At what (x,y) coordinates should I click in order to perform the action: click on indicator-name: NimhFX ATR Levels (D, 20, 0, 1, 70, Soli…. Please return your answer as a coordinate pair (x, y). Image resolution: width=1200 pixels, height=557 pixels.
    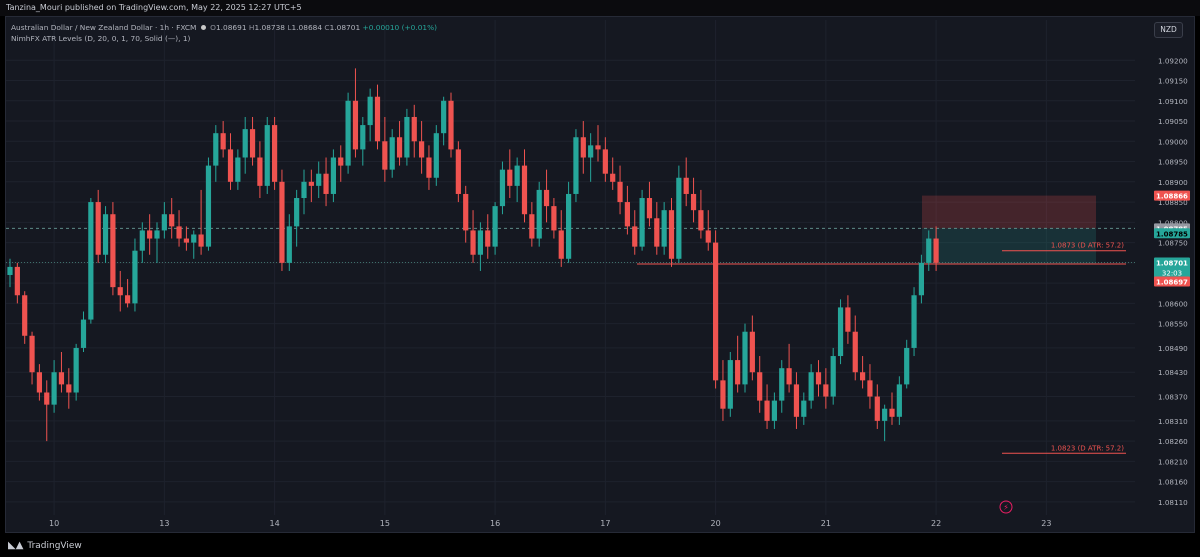
    Looking at the image, I should click on (101, 38).